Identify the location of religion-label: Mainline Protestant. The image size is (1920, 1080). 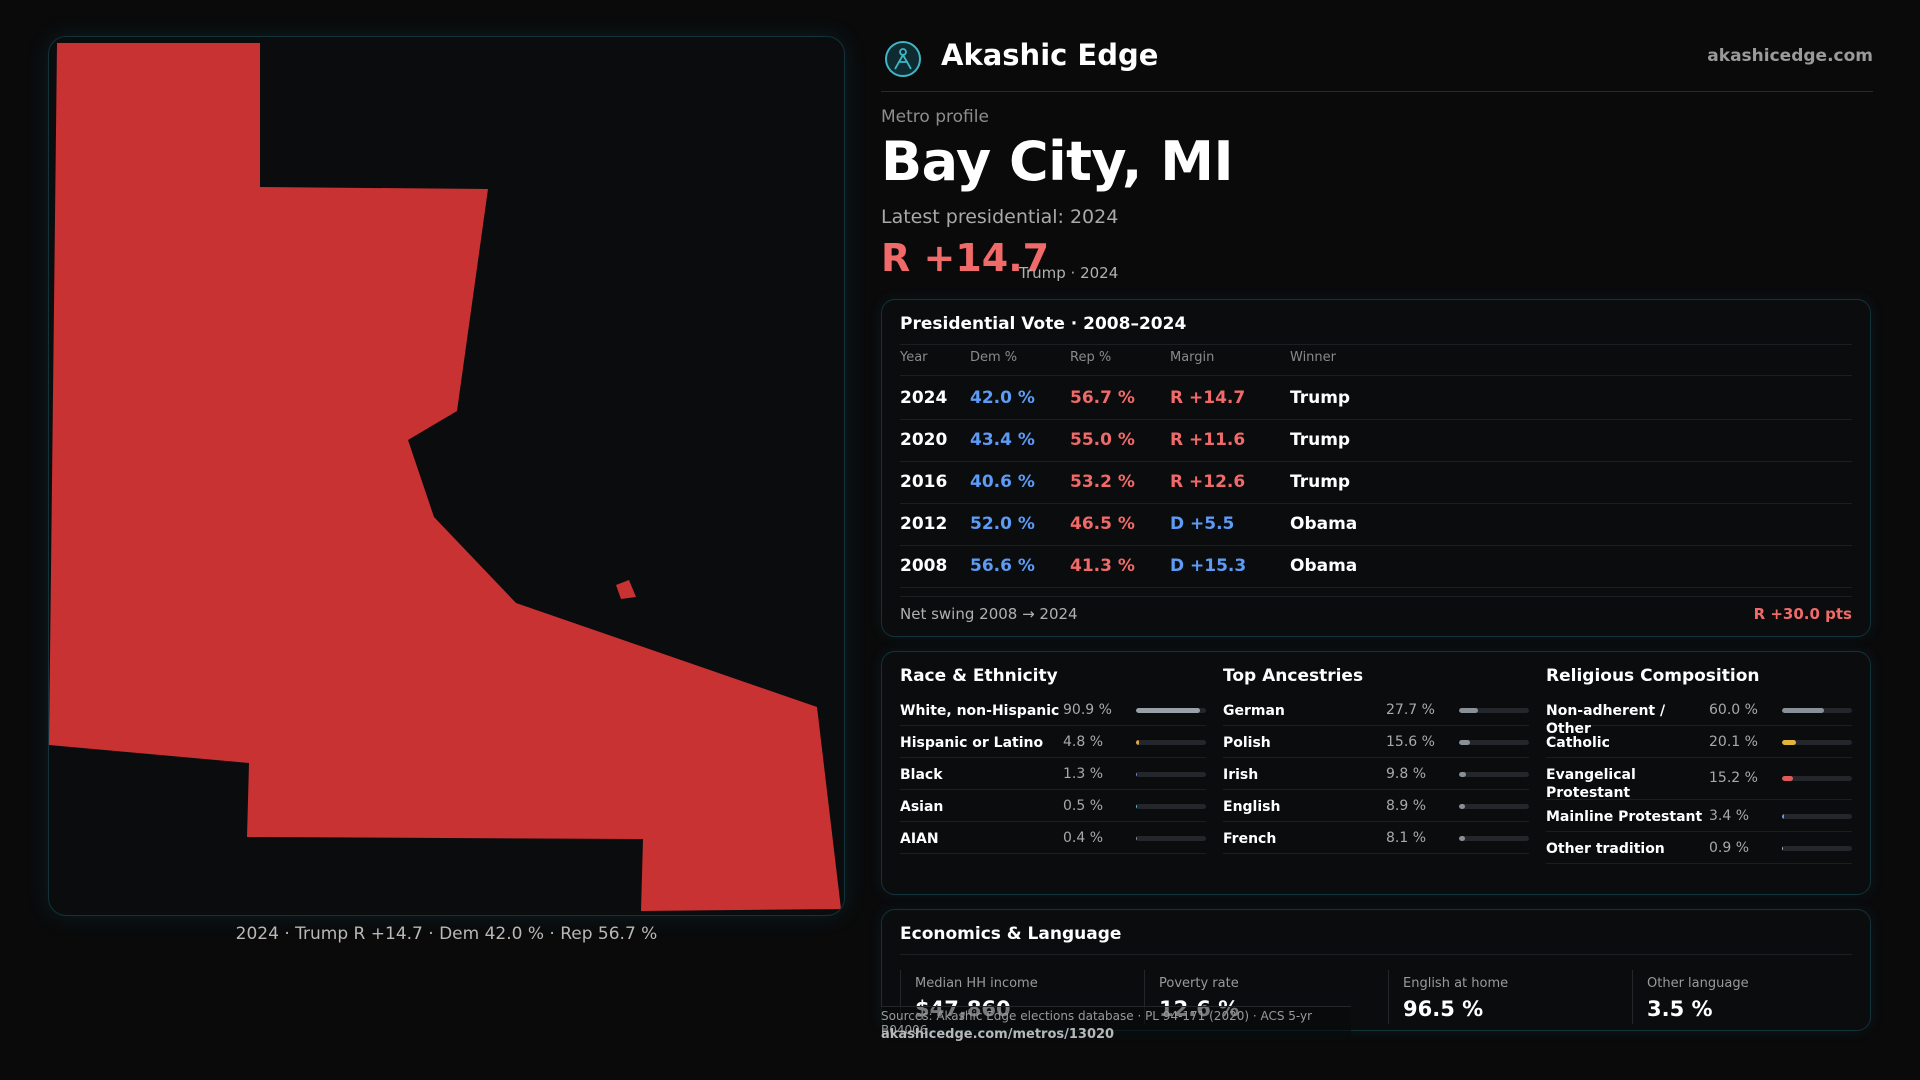
(1624, 817).